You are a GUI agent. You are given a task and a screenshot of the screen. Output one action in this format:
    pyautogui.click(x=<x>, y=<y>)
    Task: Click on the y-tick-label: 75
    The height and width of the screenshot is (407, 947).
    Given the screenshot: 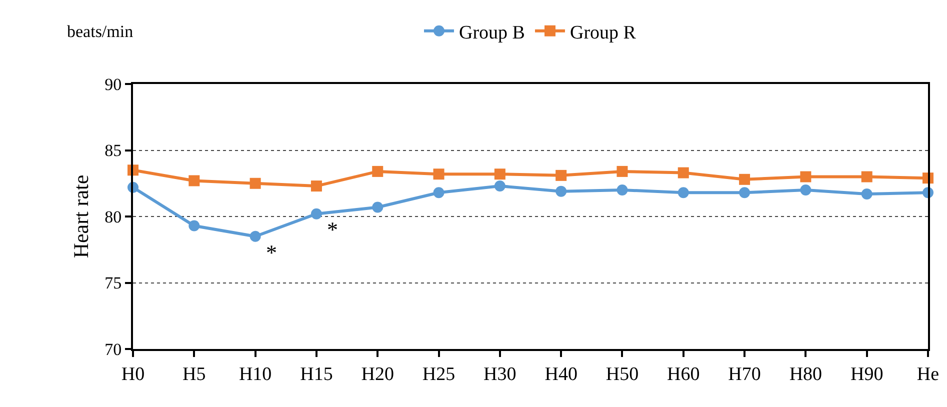 What is the action you would take?
    pyautogui.click(x=113, y=283)
    